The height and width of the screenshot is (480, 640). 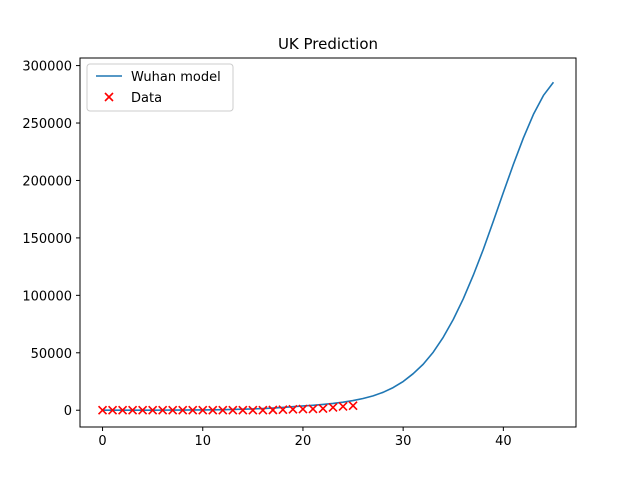 I want to click on legend-marker-data, so click(x=109, y=97).